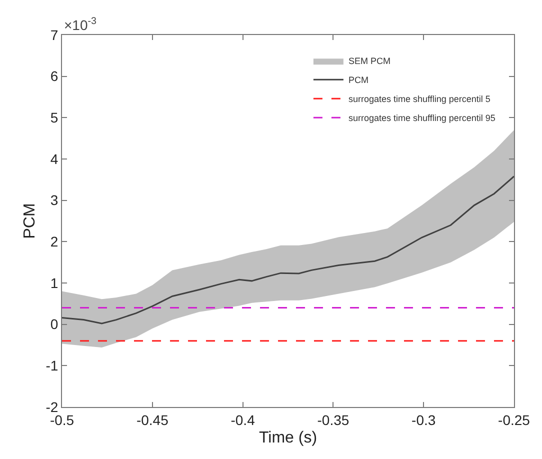 This screenshot has height=459, width=542. I want to click on y-tick-label: 5, so click(54, 118).